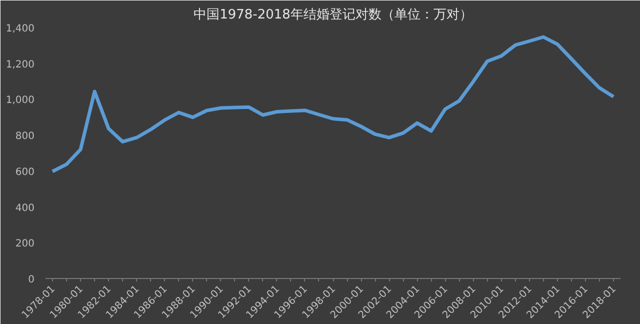 The image size is (640, 324). Describe the element at coordinates (20, 100) in the screenshot. I see `y-tick-label: 1,000` at that location.